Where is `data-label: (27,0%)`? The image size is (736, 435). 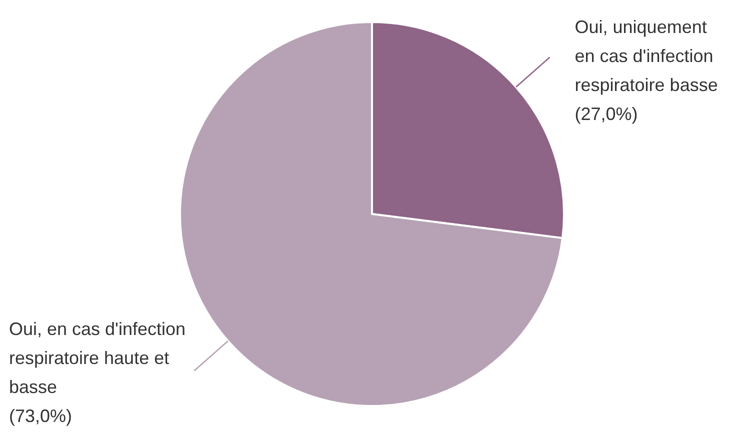
data-label: (27,0%) is located at coordinates (606, 114).